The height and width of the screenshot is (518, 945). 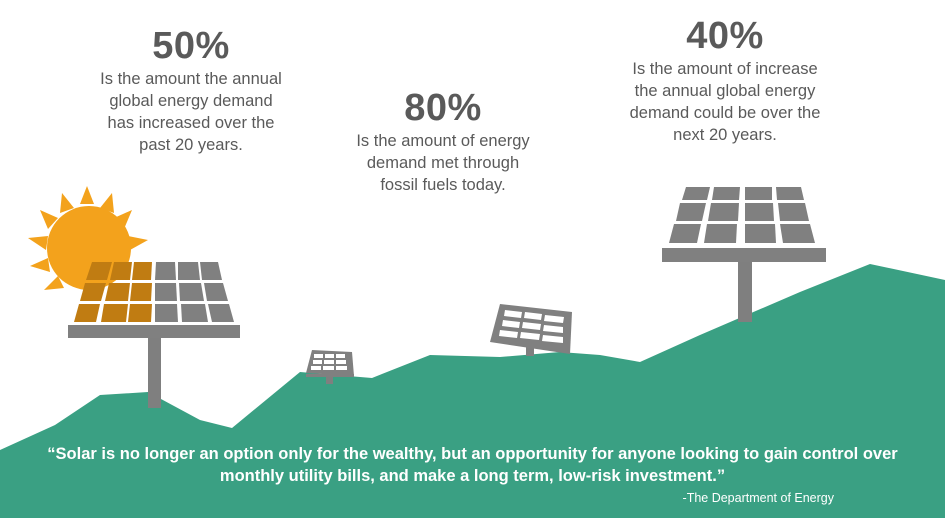 What do you see at coordinates (443, 108) in the screenshot?
I see `stat-value: 80%` at bounding box center [443, 108].